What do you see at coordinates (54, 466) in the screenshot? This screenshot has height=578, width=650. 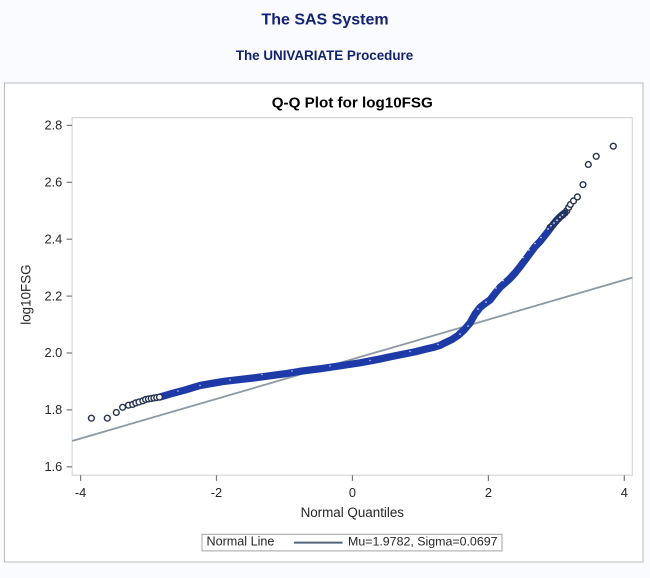 I see `svg-text: 1.6` at bounding box center [54, 466].